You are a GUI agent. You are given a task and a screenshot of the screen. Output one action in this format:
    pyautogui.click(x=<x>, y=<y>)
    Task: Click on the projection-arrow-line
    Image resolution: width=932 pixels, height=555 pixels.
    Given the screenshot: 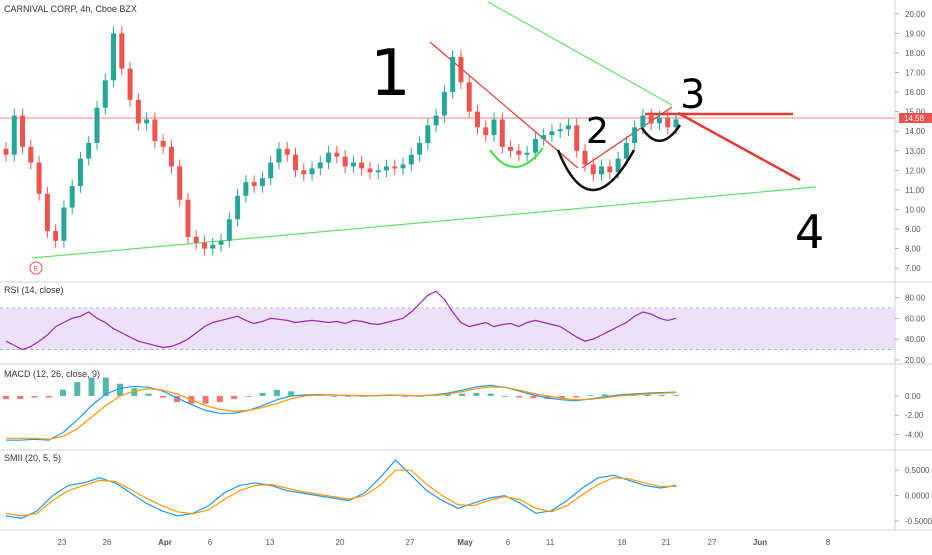 What is the action you would take?
    pyautogui.click(x=739, y=146)
    